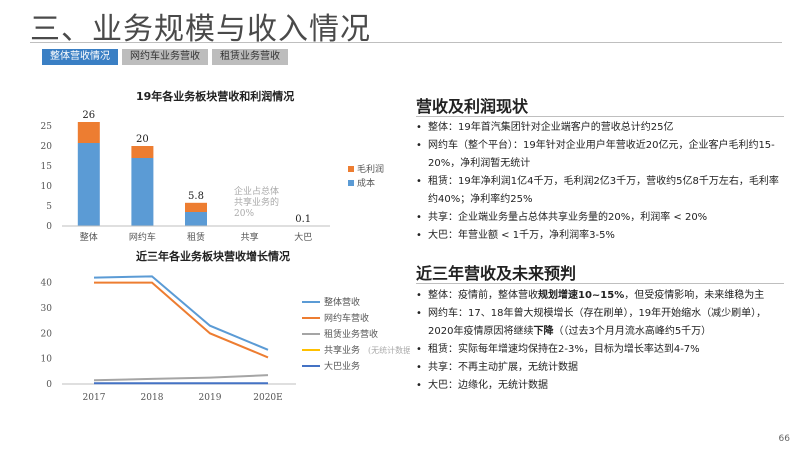  I want to click on chart-annotation: 20%, so click(244, 214).